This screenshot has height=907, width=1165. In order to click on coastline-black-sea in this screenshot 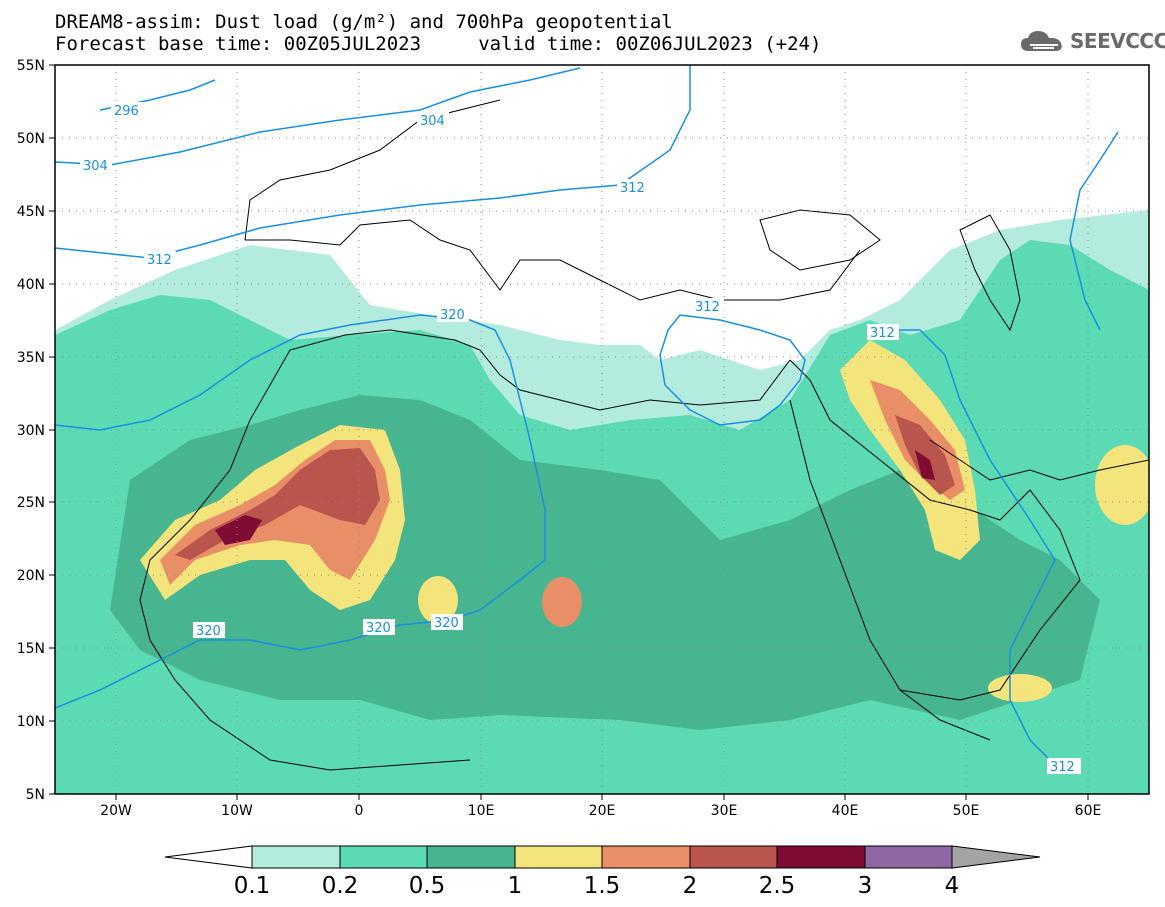, I will do `click(820, 240)`.